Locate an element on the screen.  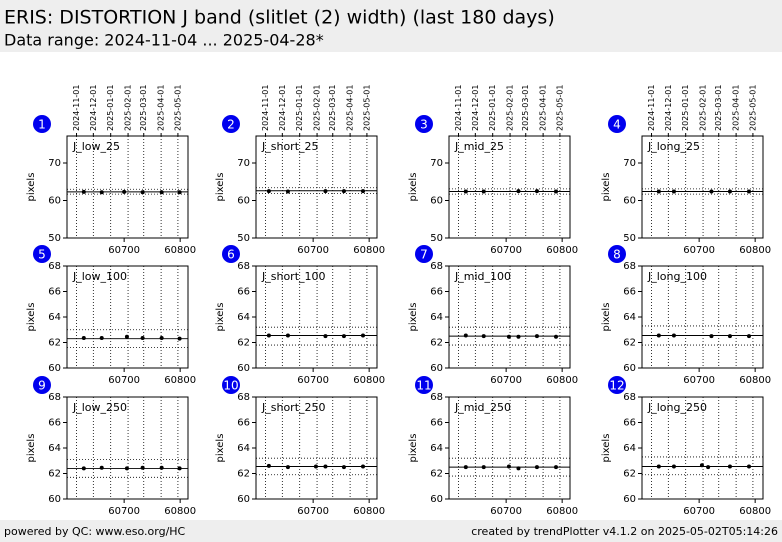
date-tick-label: 2025-02-01 is located at coordinates (128, 108).